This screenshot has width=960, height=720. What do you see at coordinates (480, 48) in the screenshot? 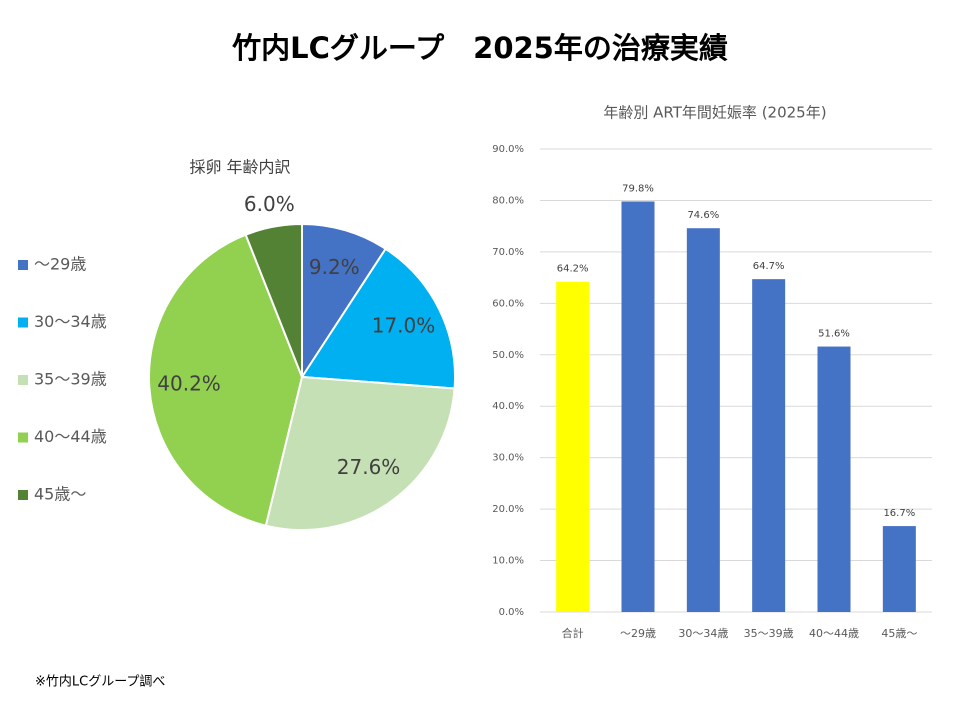
I see `slide-title: 竹内LCグループ 2025年の治療実績` at bounding box center [480, 48].